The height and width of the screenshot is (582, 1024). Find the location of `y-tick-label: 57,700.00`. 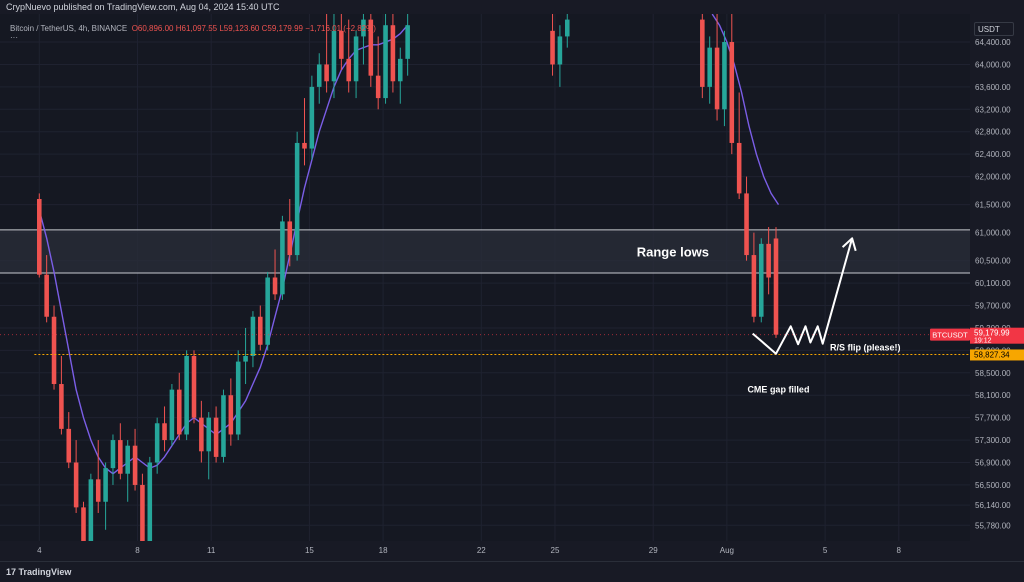

y-tick-label: 57,700.00 is located at coordinates (993, 418).